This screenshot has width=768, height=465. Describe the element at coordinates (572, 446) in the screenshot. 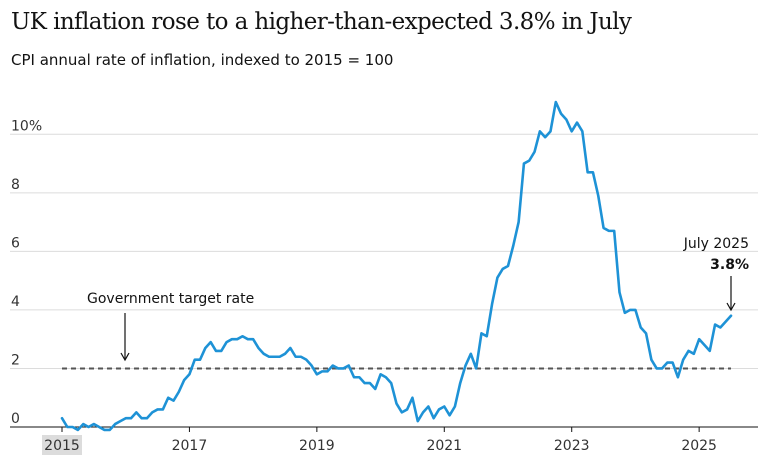

I see `x-tick-label: 2023` at that location.